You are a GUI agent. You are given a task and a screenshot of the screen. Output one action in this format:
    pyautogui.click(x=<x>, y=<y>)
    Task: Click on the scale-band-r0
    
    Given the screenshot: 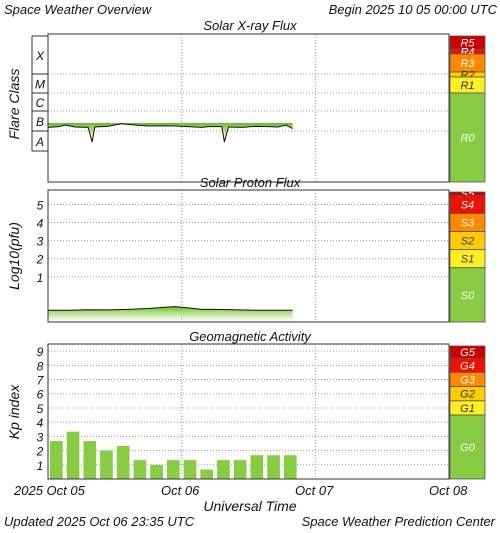 What is the action you would take?
    pyautogui.click(x=467, y=137)
    